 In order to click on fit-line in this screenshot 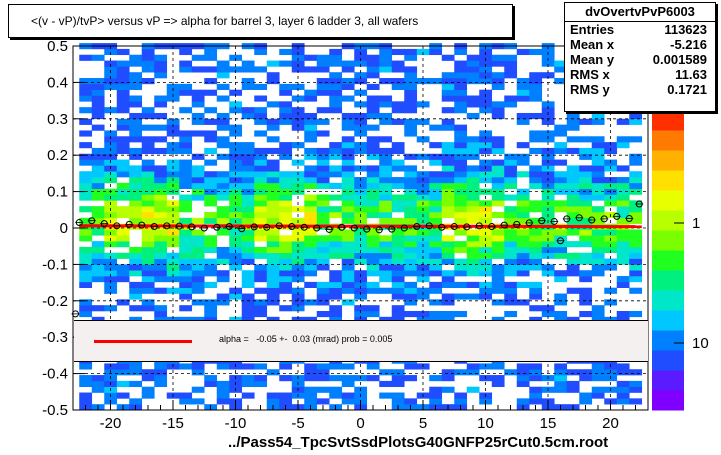, I will do `click(360, 226)`.